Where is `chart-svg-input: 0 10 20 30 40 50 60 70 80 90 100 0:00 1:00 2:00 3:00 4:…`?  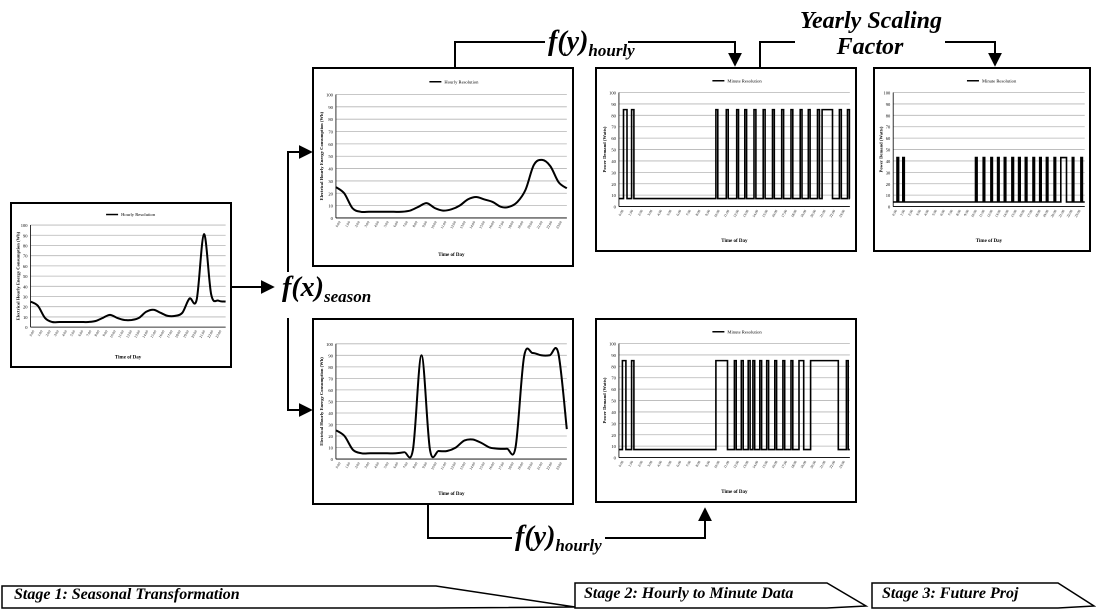 chart-svg-input: 0 10 20 30 40 50 60 70 80 90 100 0:00 1:00 2:00 3:00 4:… is located at coordinates (121, 286).